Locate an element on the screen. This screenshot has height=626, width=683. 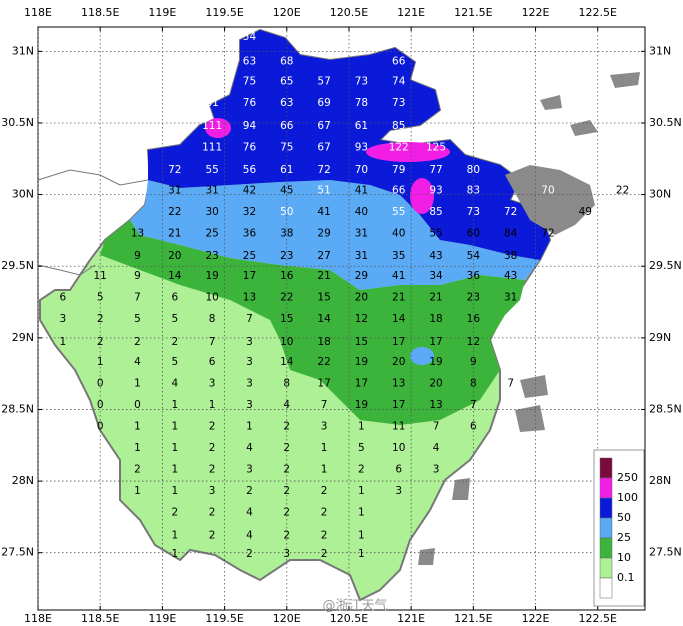
legend-label: 100 is located at coordinates (627, 497).